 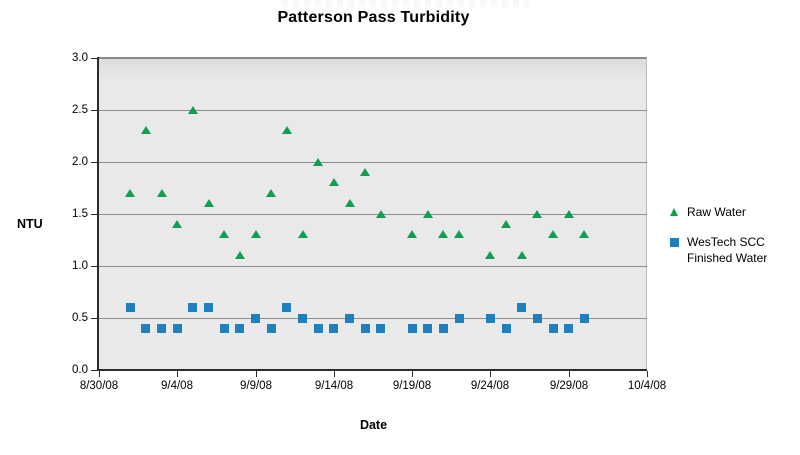 I want to click on chart-title: Patterson Pass Turbidity, so click(x=373, y=17).